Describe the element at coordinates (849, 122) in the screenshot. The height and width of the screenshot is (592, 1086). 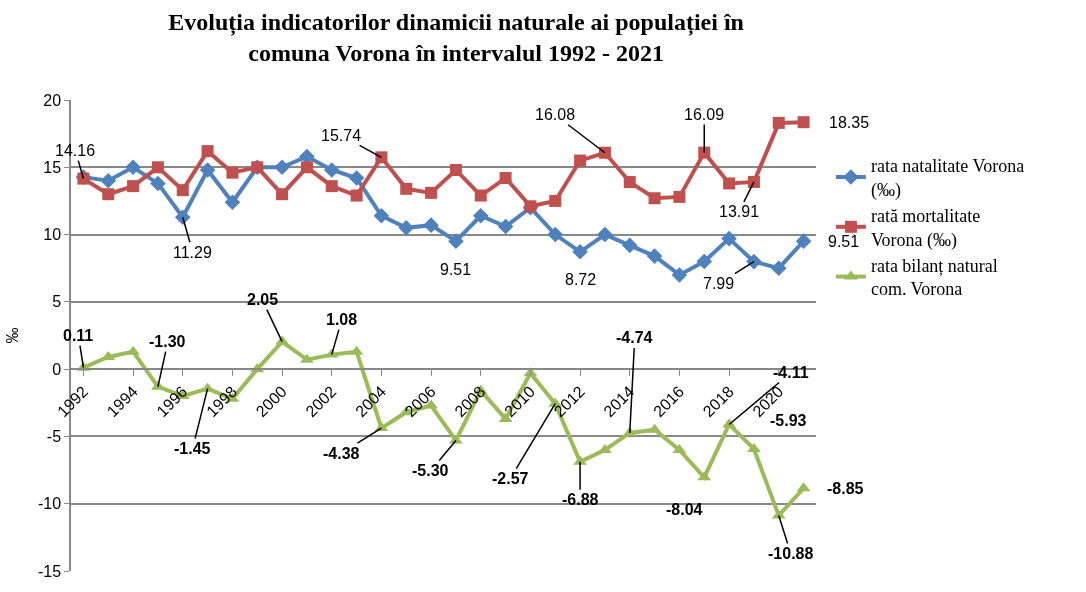
I see `annotation: 18.35` at that location.